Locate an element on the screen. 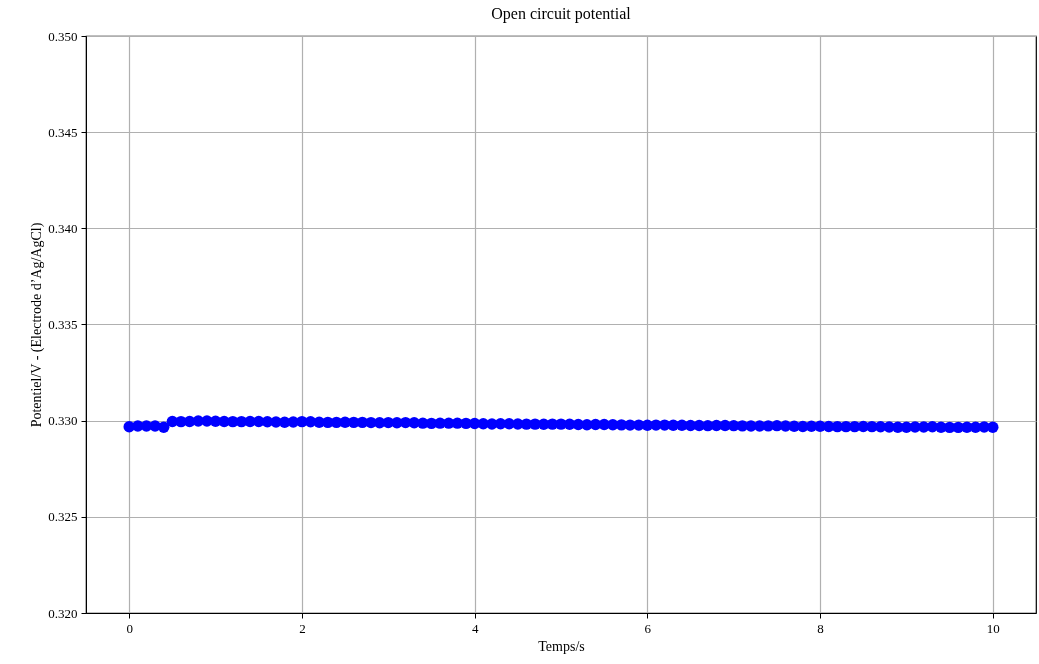  y-tick-label: 0.350 is located at coordinates (63, 36).